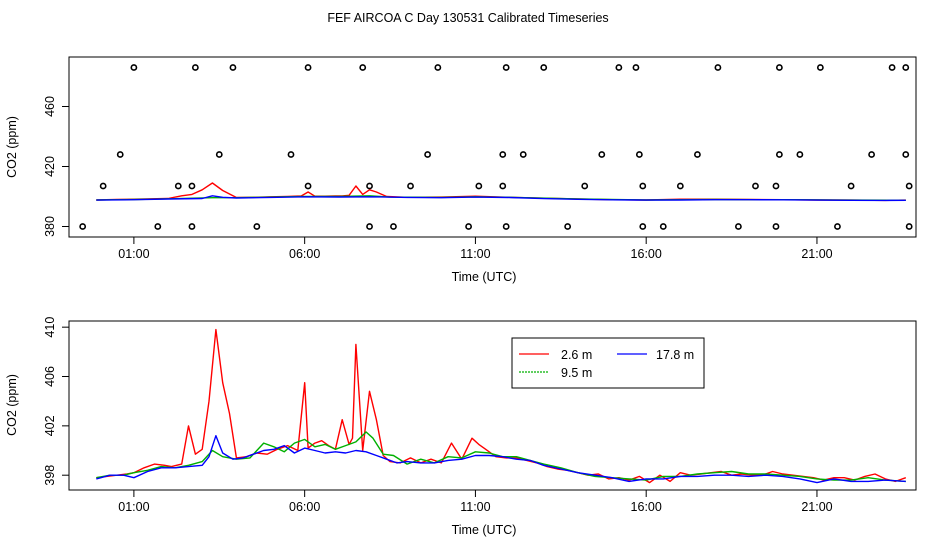 This screenshot has width=936, height=545. Describe the element at coordinates (484, 277) in the screenshot. I see `top-x-axis-title: Time (UTC)` at that location.